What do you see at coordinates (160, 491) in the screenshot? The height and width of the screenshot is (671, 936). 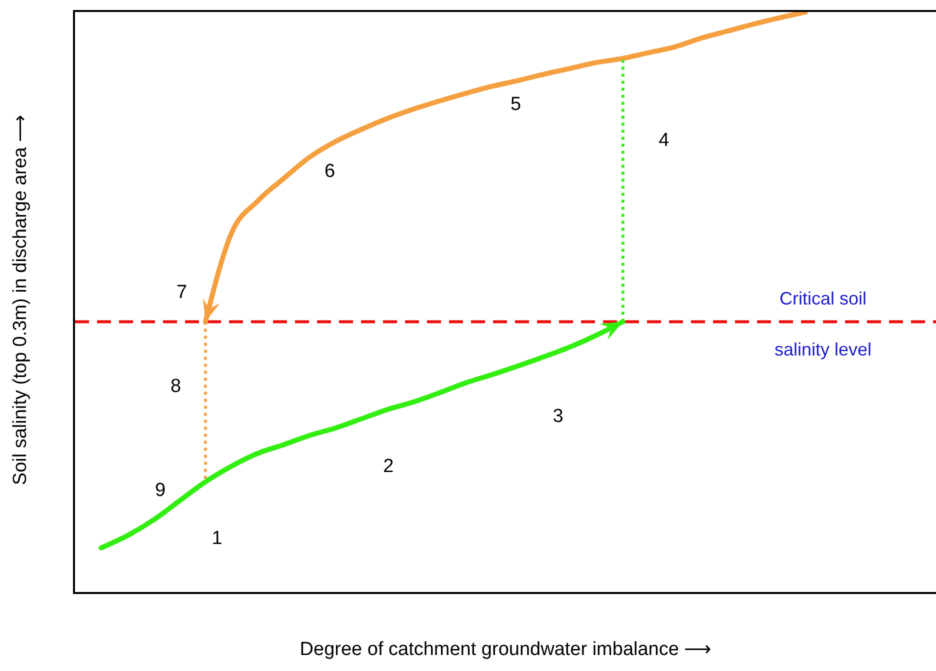 I see `annotation: 9` at bounding box center [160, 491].